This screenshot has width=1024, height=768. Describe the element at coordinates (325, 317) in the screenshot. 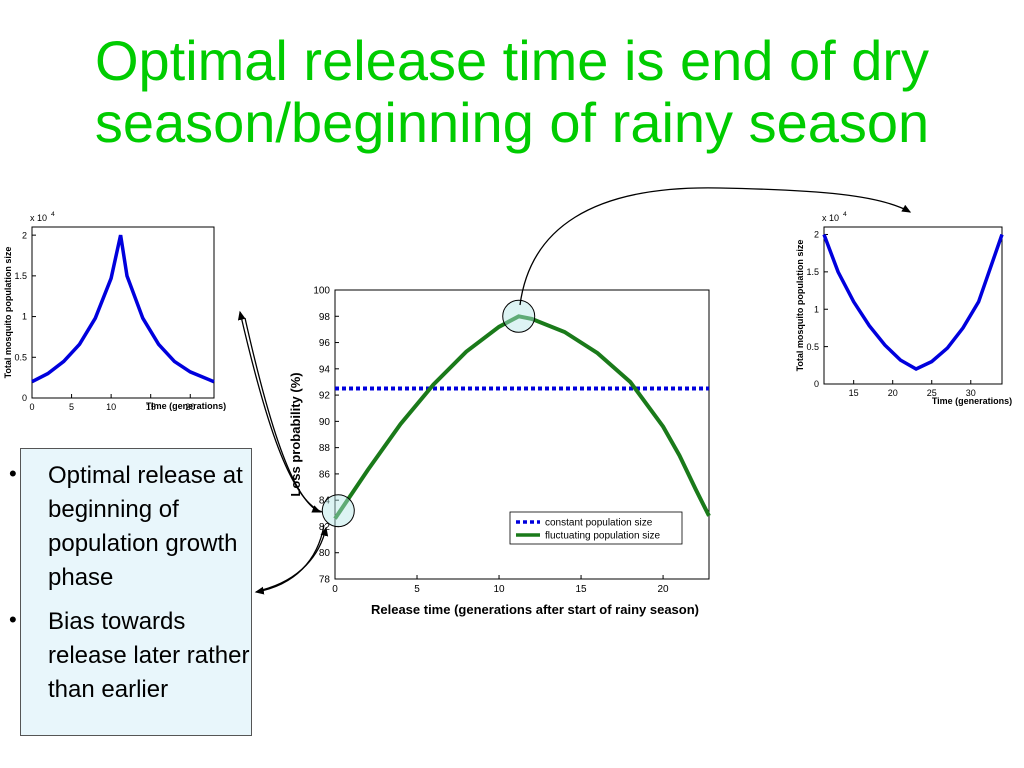

I see `y-tick-label: 98` at that location.